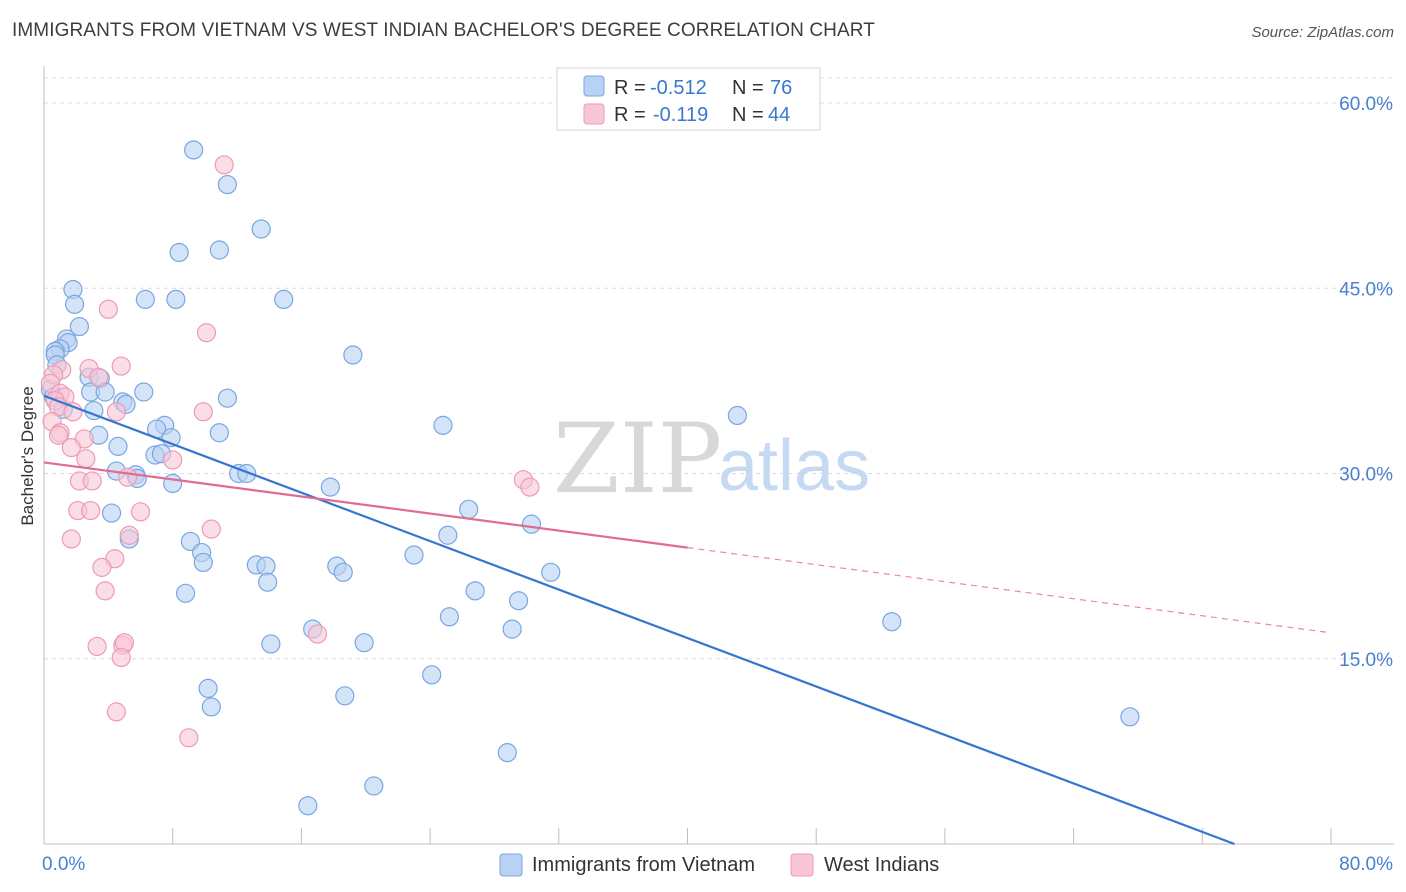  Describe the element at coordinates (881, 865) in the screenshot. I see `series-legend-label-westindian: West Indians` at that location.